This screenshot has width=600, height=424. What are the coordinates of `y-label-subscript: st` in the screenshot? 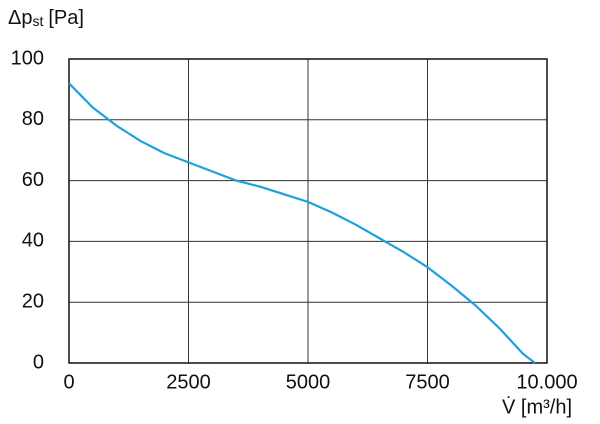 It's located at (37, 21).